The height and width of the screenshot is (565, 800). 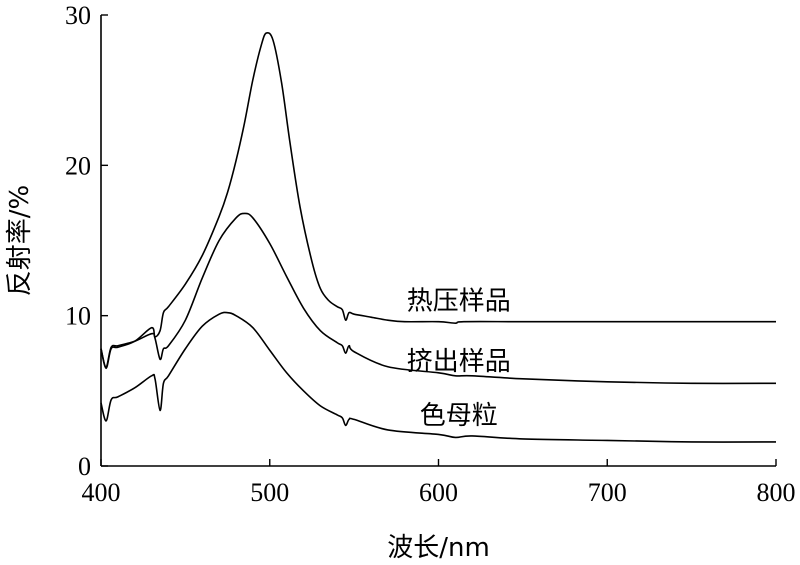 I want to click on y-tick-label: 10, so click(x=78, y=316).